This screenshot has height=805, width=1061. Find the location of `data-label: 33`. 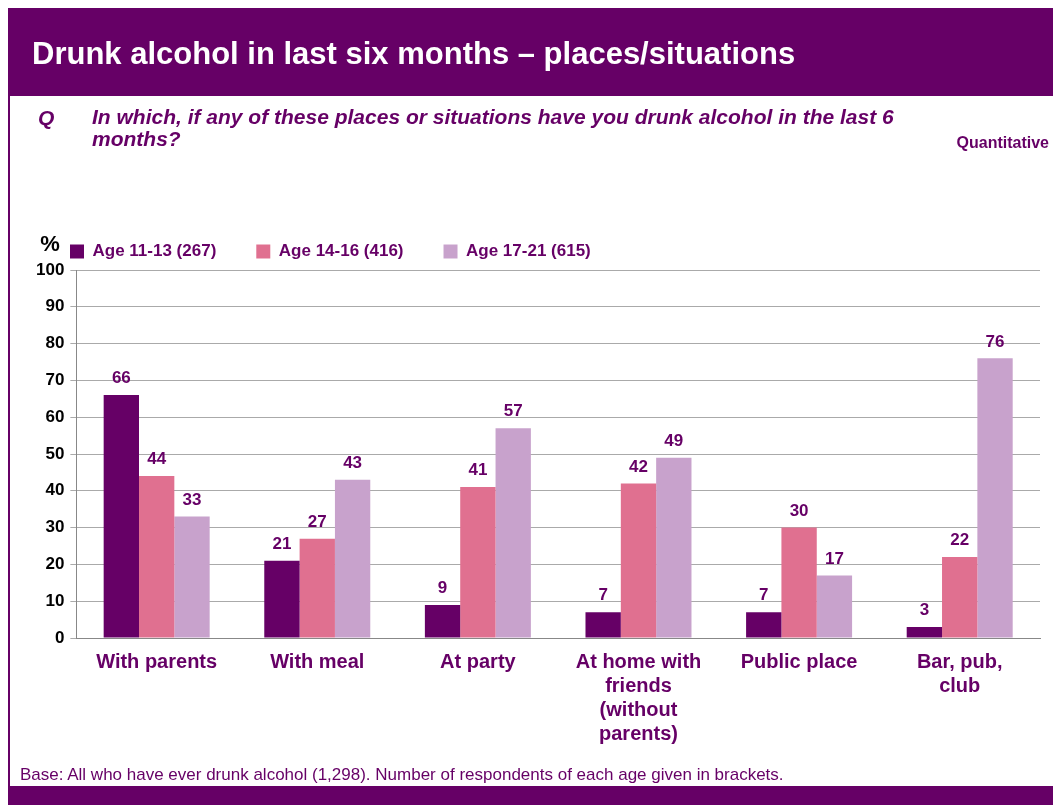

data-label: 33 is located at coordinates (192, 499).